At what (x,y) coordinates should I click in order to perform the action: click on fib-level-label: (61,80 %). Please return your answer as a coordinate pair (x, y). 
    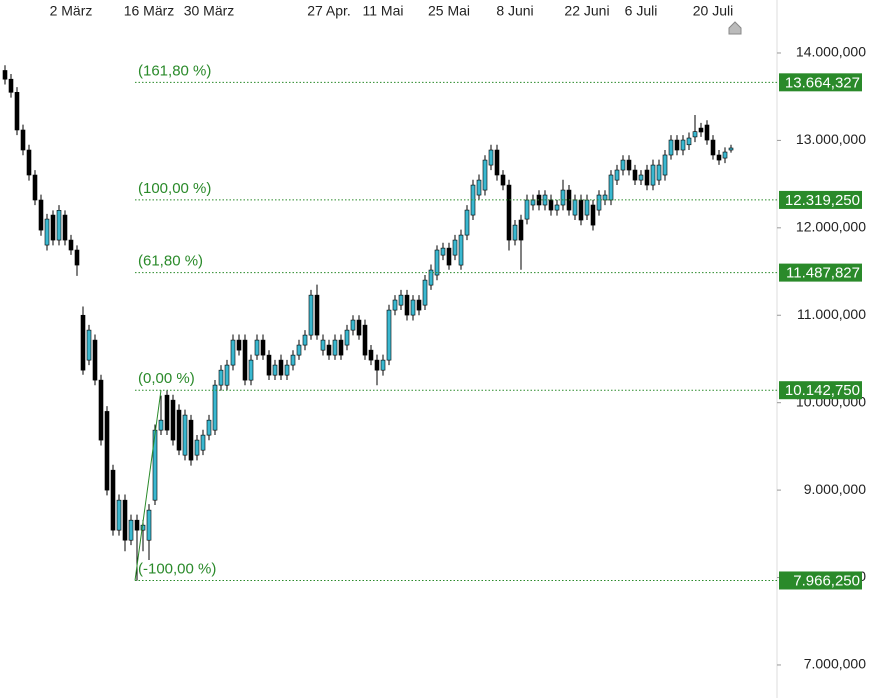
    Looking at the image, I should click on (170, 261).